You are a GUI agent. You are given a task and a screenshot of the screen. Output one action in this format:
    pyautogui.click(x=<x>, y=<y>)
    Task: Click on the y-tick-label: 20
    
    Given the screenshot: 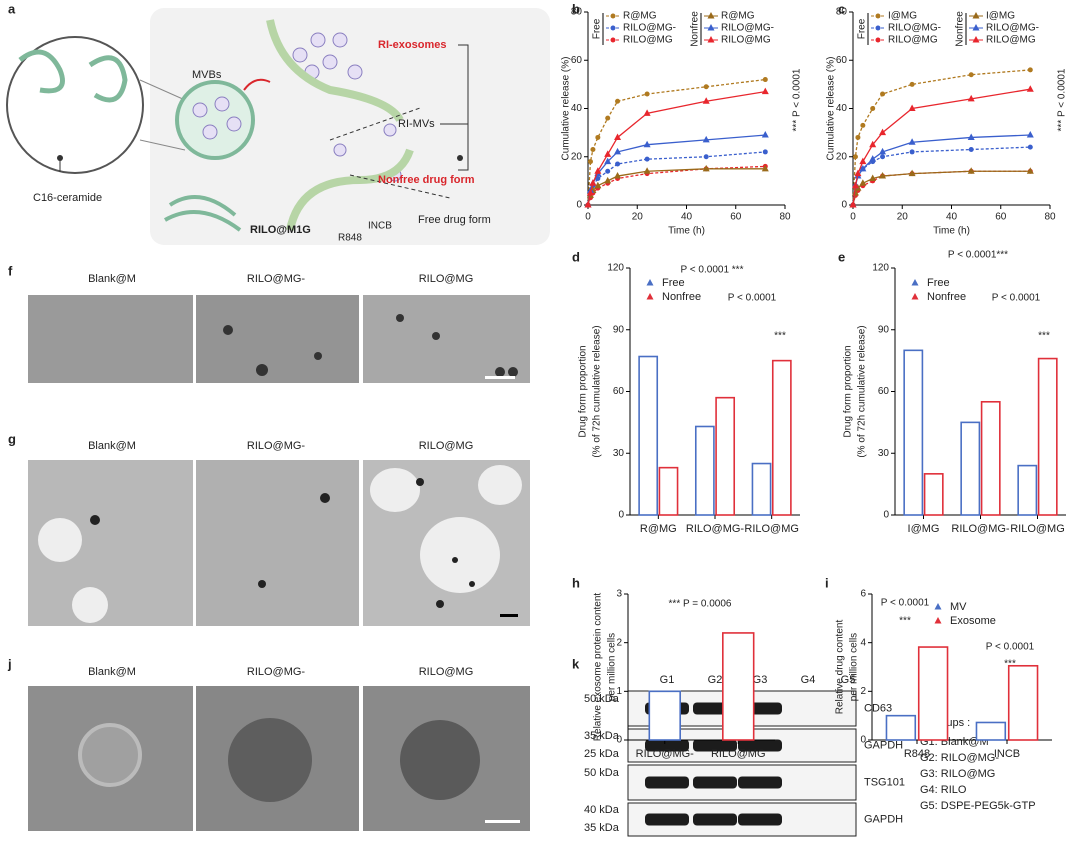 What is the action you would take?
    pyautogui.click(x=577, y=156)
    